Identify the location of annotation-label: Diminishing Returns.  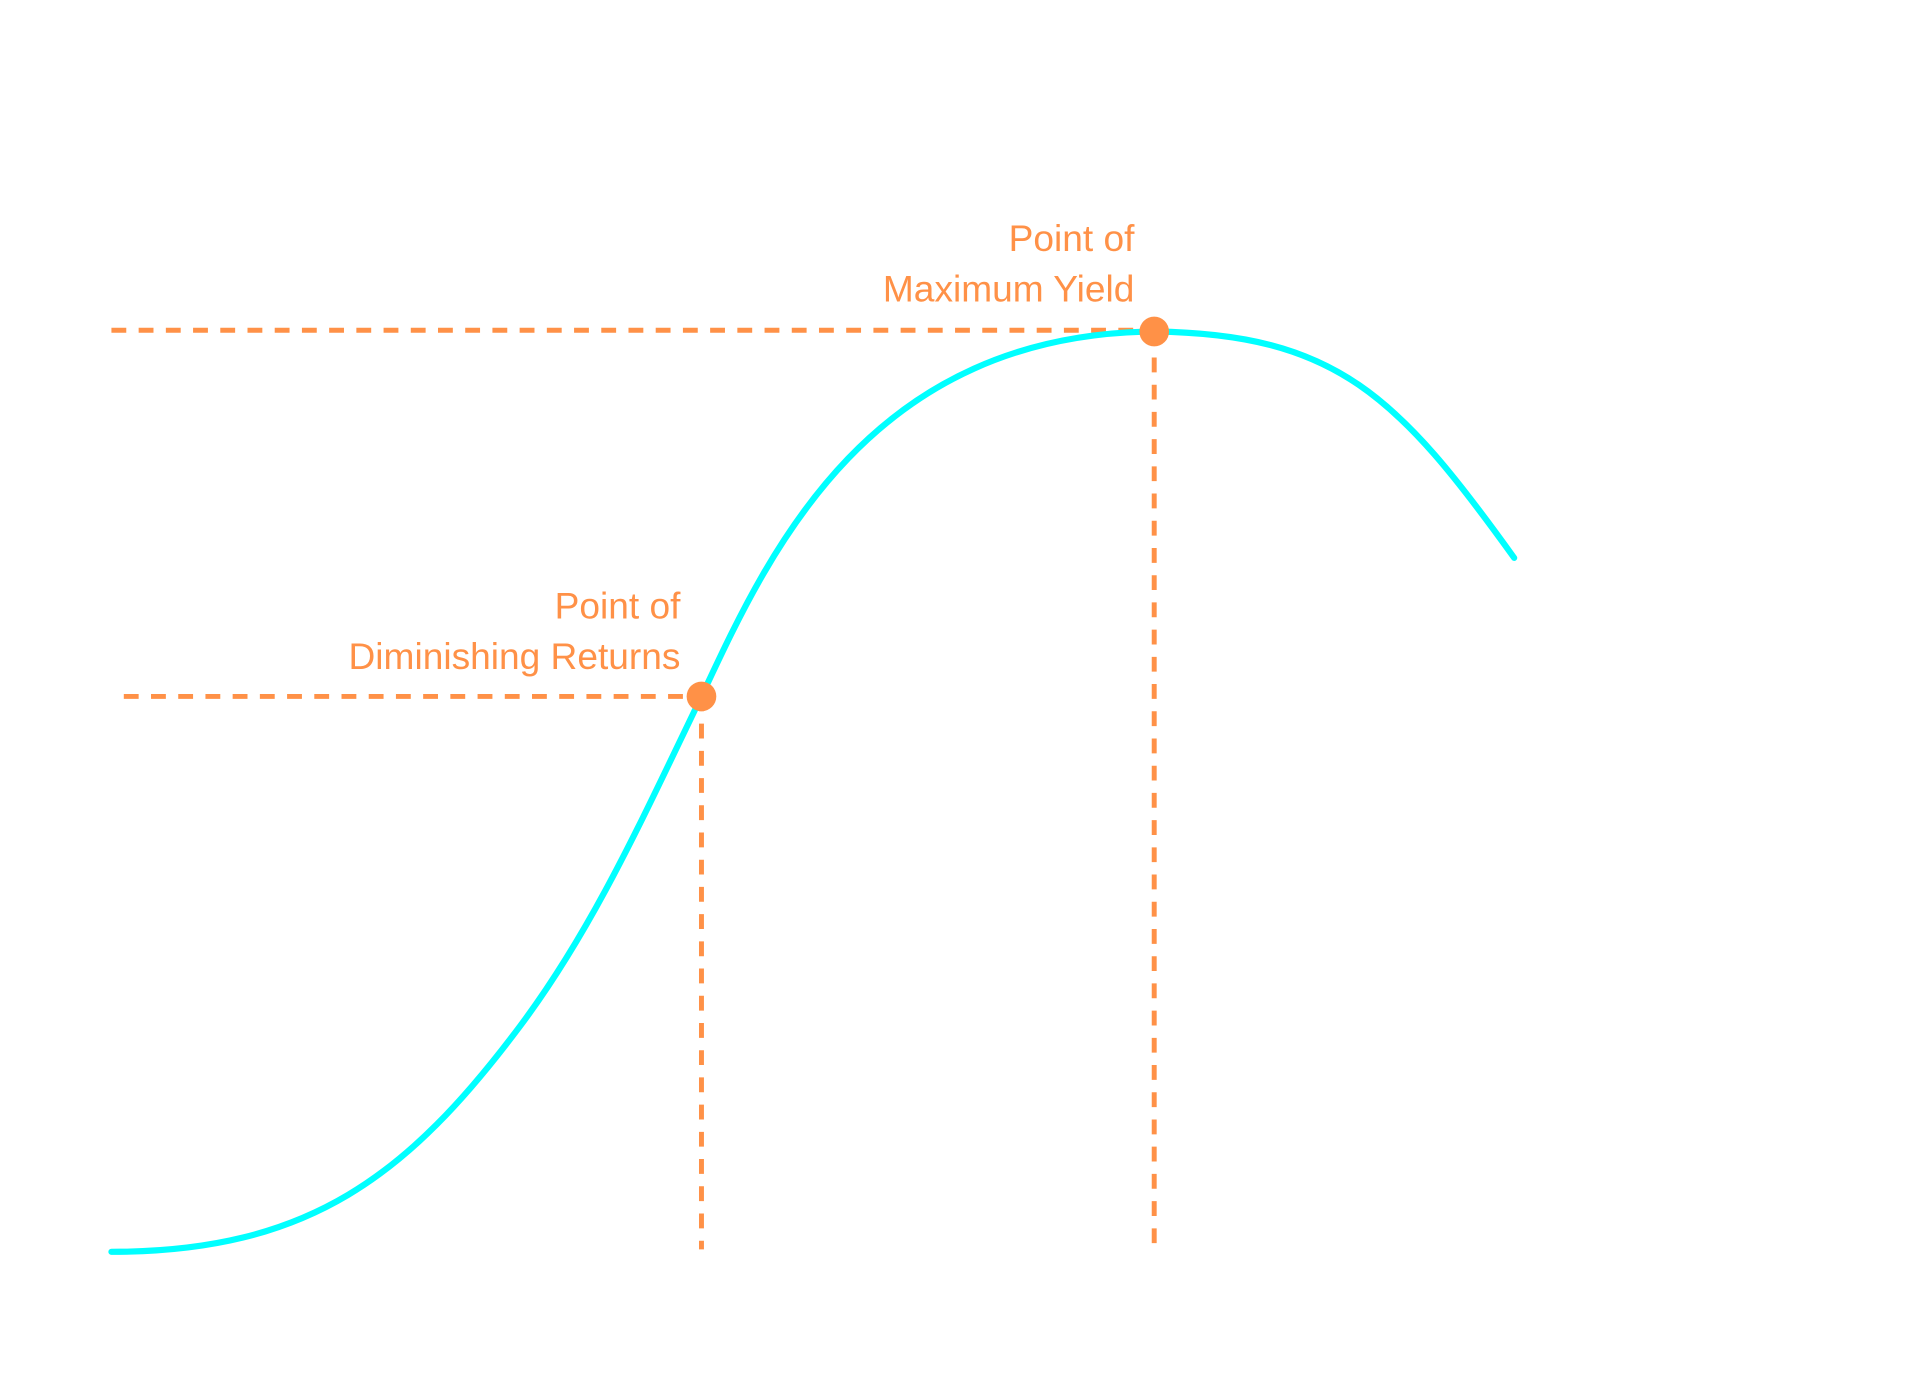
(515, 656).